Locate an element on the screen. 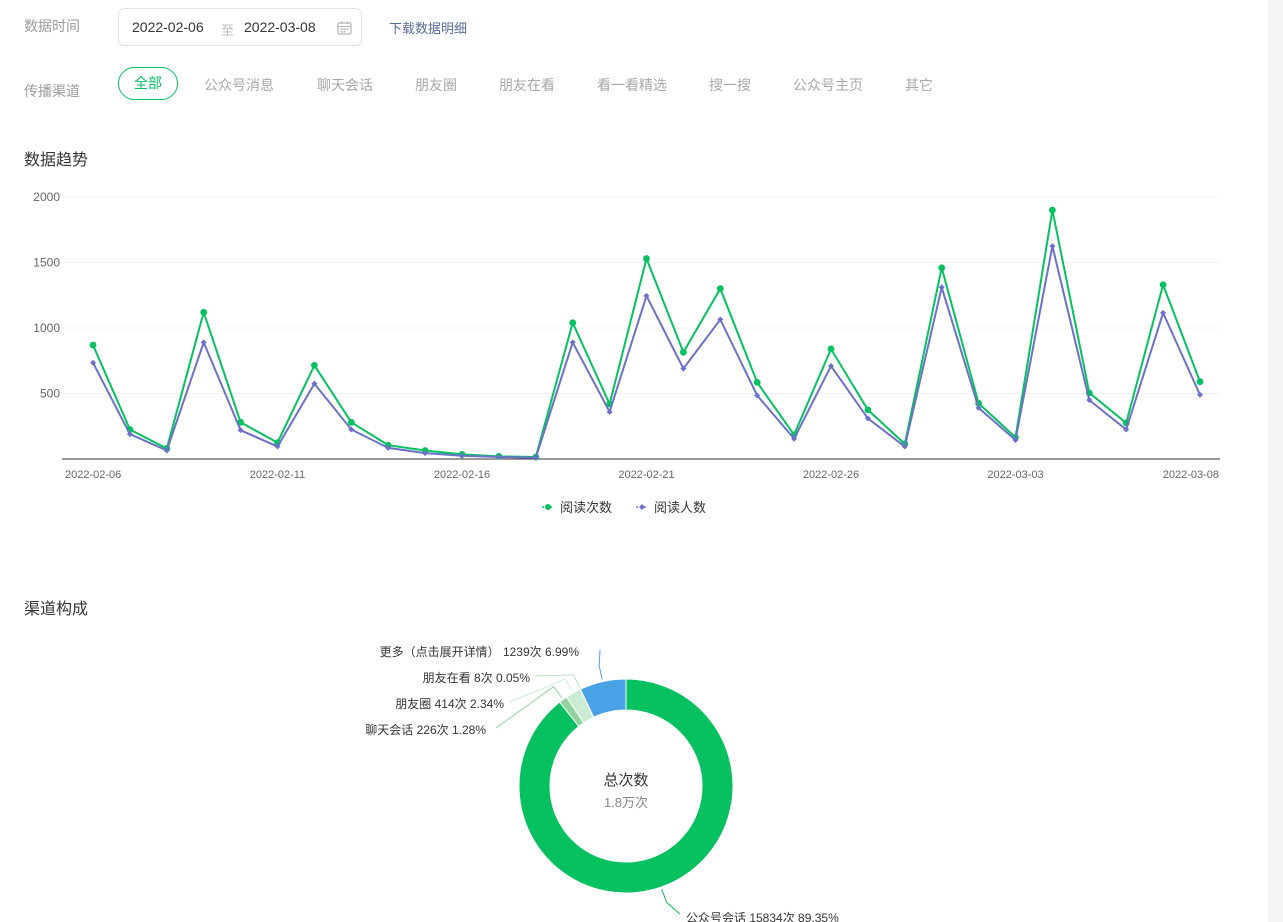 This screenshot has width=1283, height=922. y-tick-label: 2000 is located at coordinates (46, 197).